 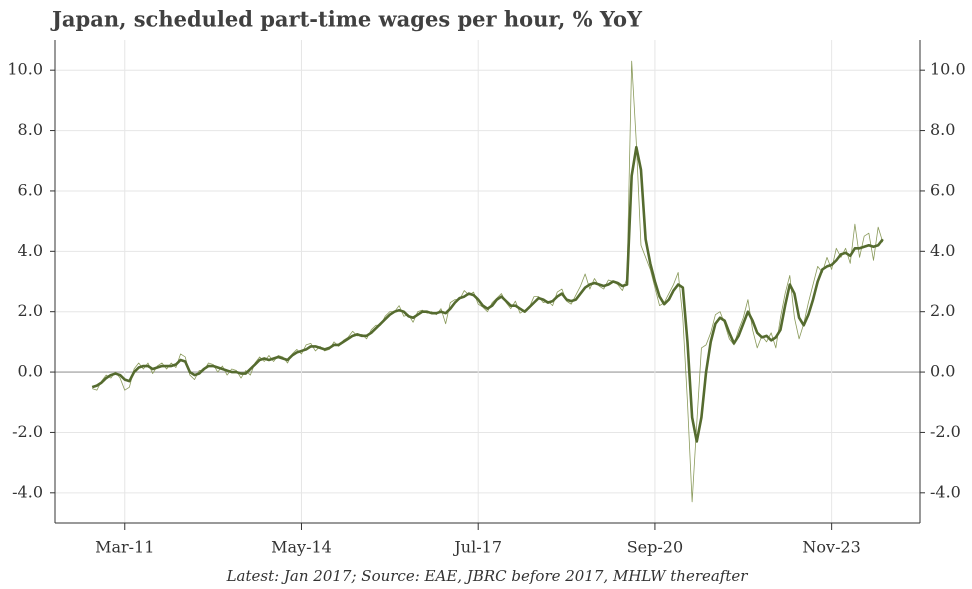 What do you see at coordinates (25, 69) in the screenshot?
I see `y-tick-label: 10.0` at bounding box center [25, 69].